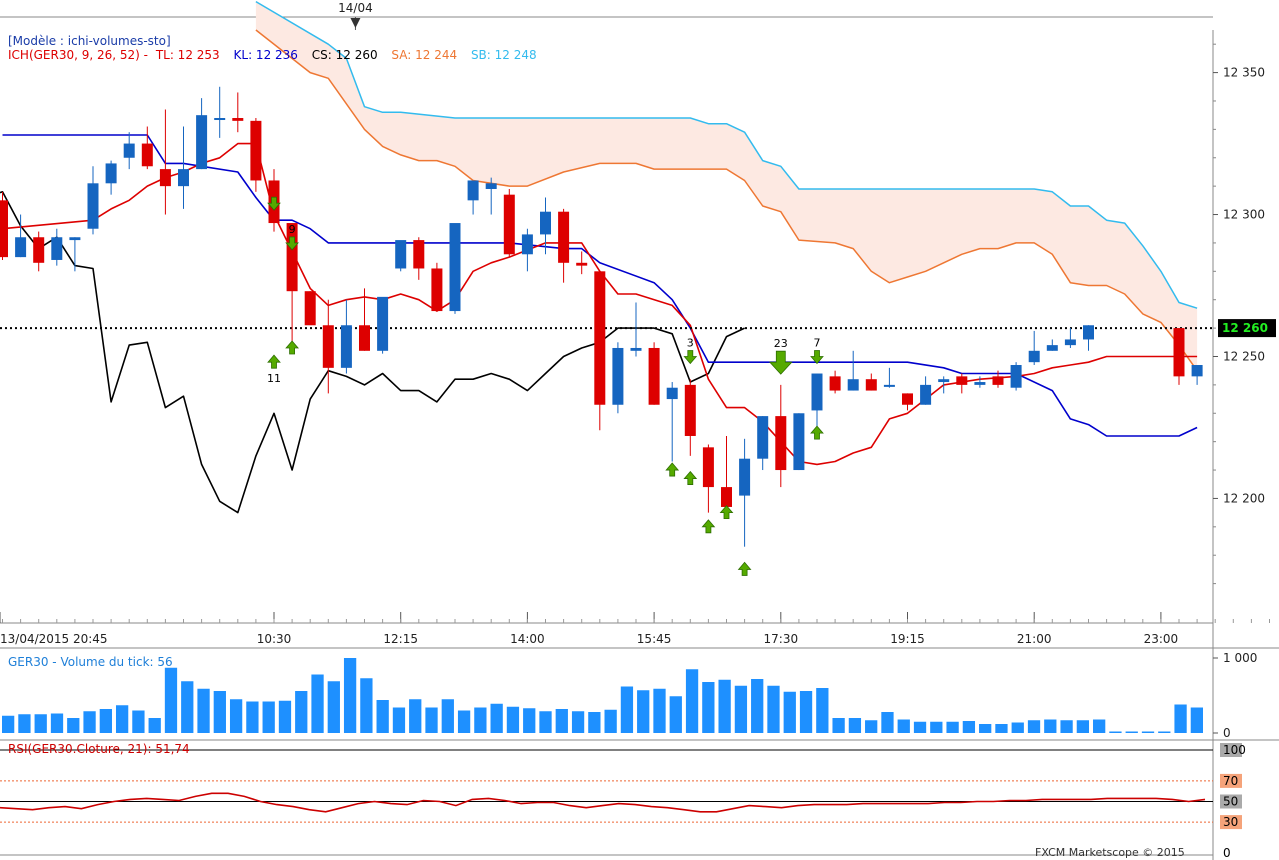 Image resolution: width=1279 pixels, height=860 pixels. I want to click on price-tick-label: 12 300, so click(1244, 215).